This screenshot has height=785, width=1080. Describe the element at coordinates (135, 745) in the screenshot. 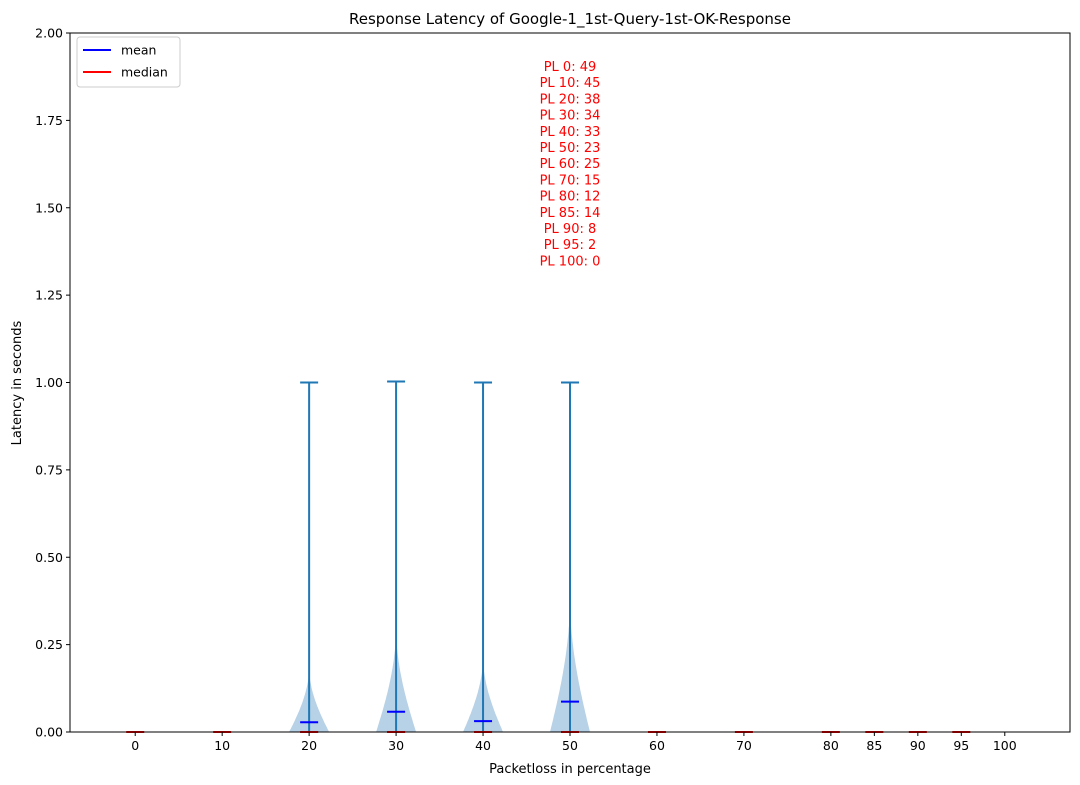

I see `x-tick-label: 0` at that location.